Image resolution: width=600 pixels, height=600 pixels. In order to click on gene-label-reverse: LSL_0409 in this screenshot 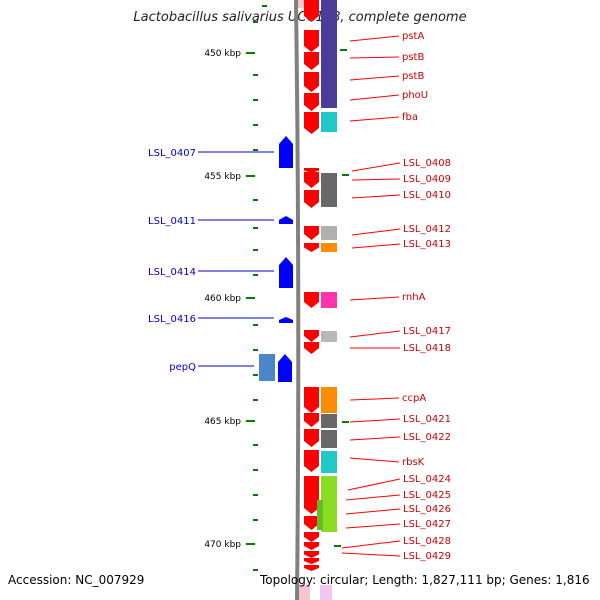, I will do `click(427, 179)`.